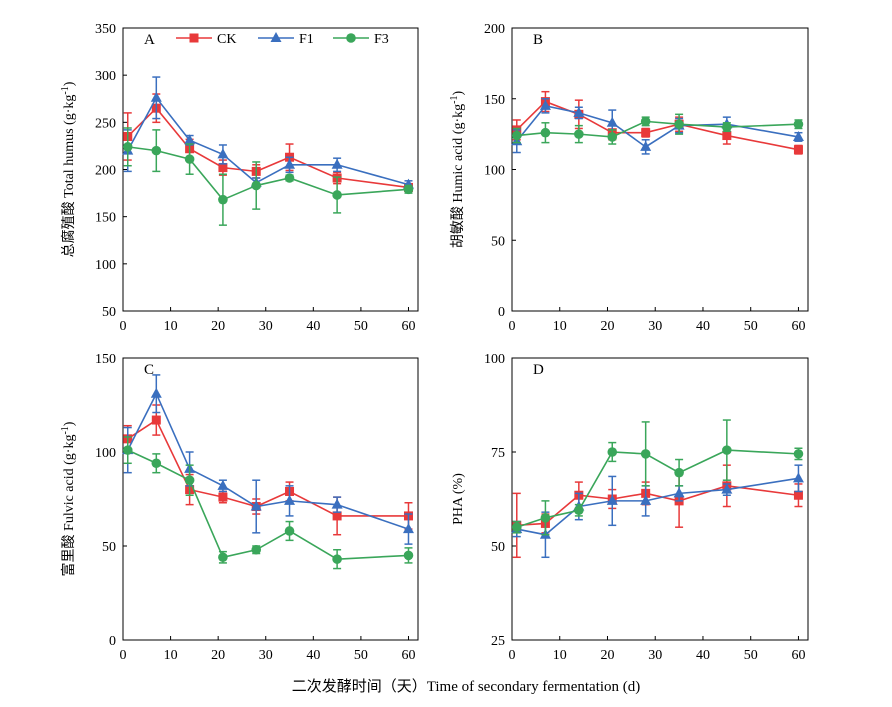 The width and height of the screenshot is (892, 707). I want to click on y-axis-label: PHA (%), so click(458, 499).